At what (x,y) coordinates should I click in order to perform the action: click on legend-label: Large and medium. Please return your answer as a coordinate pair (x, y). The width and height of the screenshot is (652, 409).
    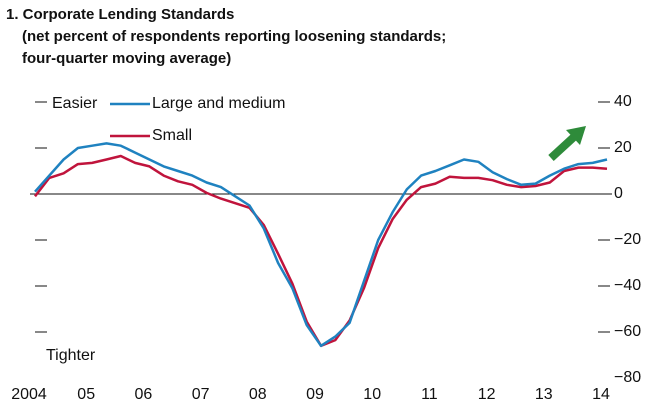
    Looking at the image, I should click on (218, 103).